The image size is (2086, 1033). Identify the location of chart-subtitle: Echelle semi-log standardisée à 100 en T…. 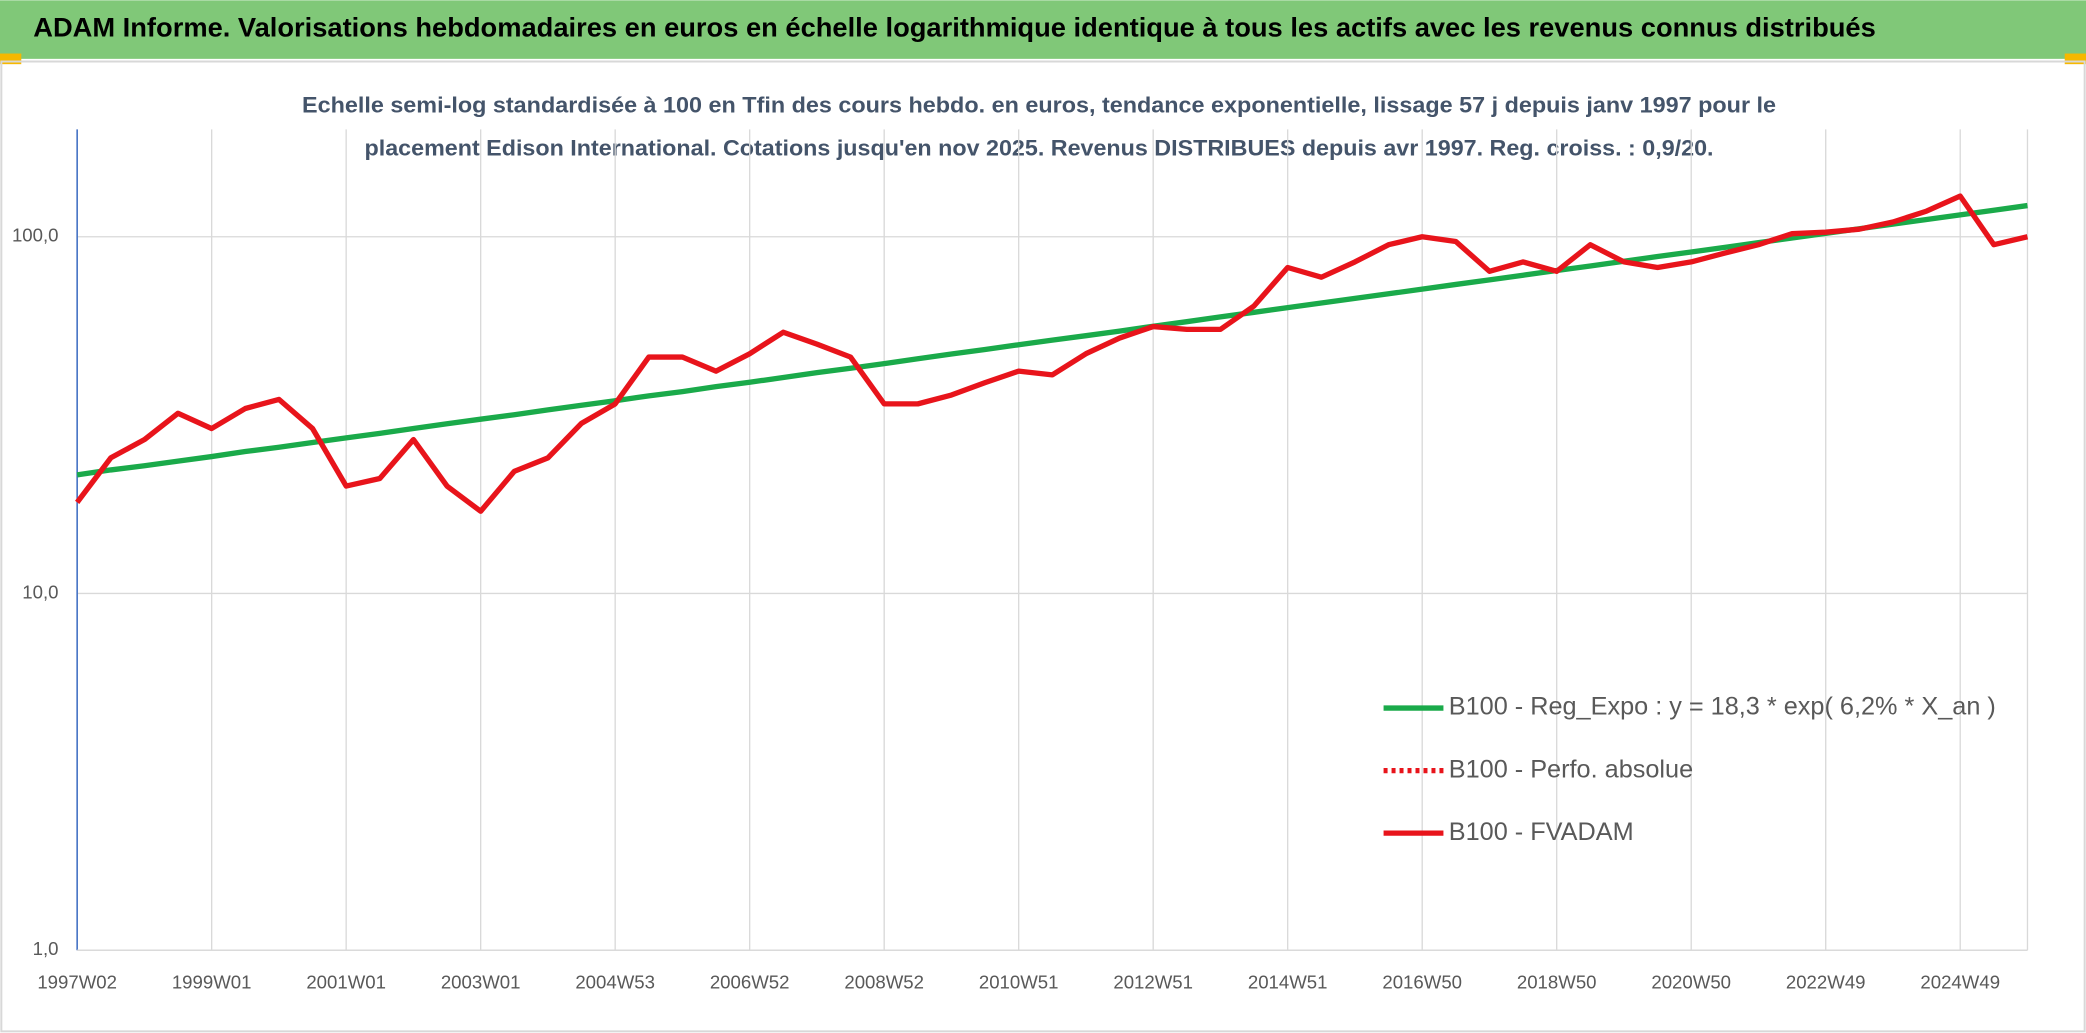
(1039, 105).